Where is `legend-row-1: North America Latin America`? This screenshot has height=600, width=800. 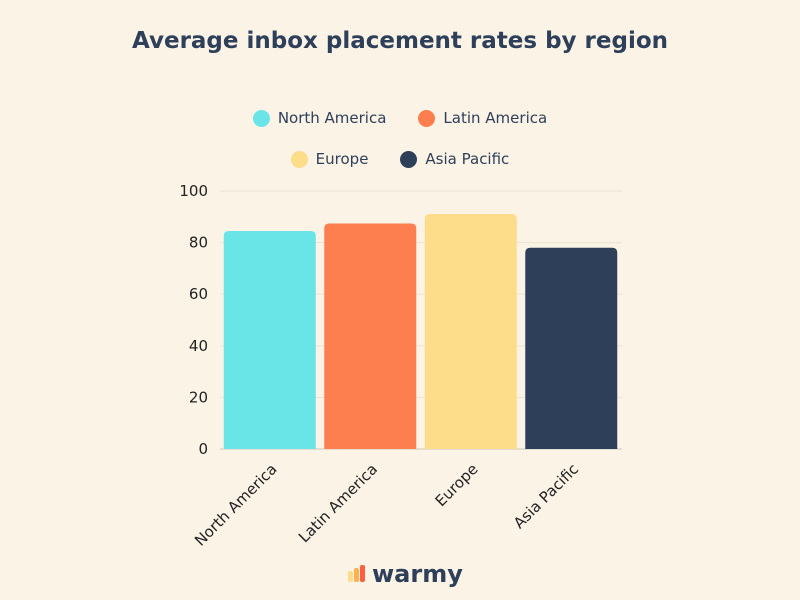
legend-row-1: North America Latin America is located at coordinates (400, 118).